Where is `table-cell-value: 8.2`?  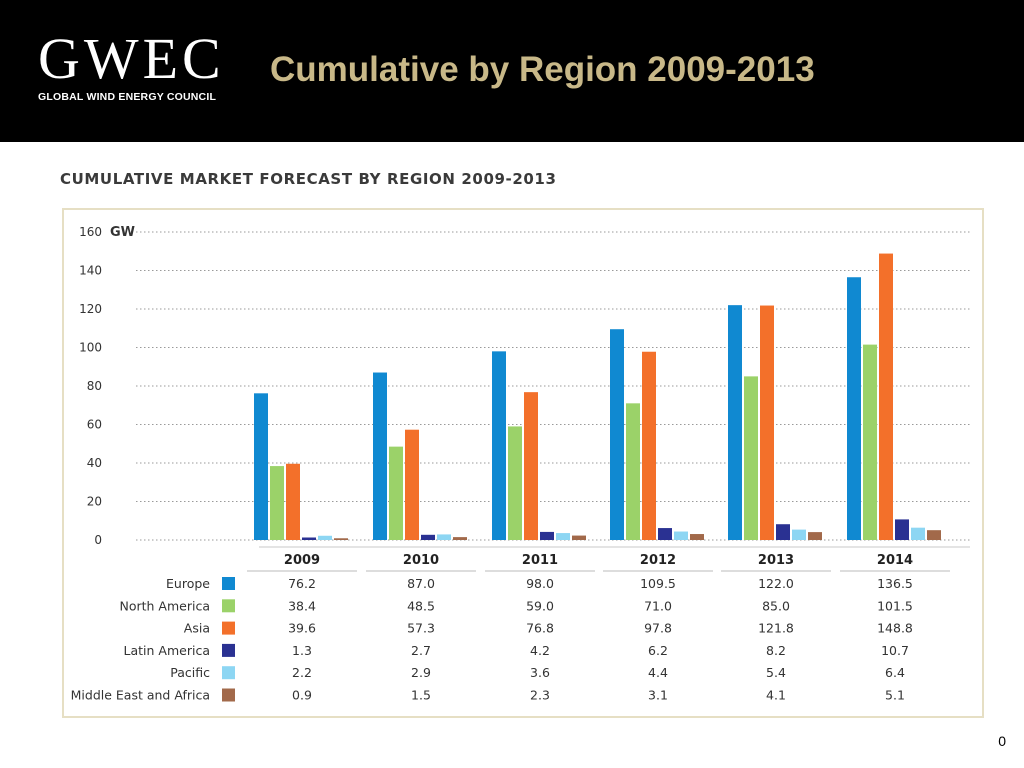
table-cell-value: 8.2 is located at coordinates (776, 650).